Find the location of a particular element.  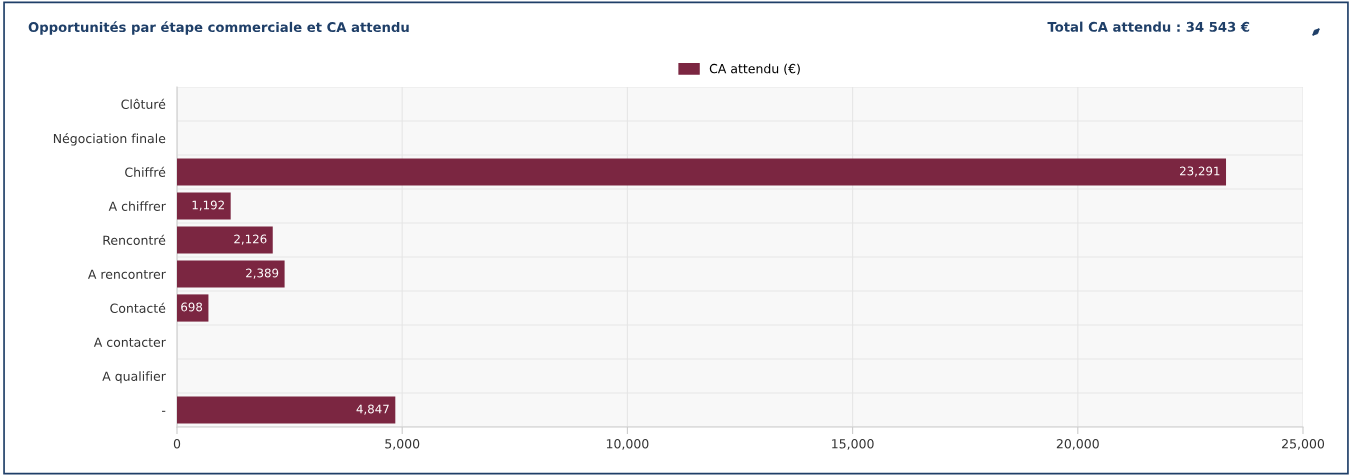

y-tick-label: Contacté is located at coordinates (138, 307).